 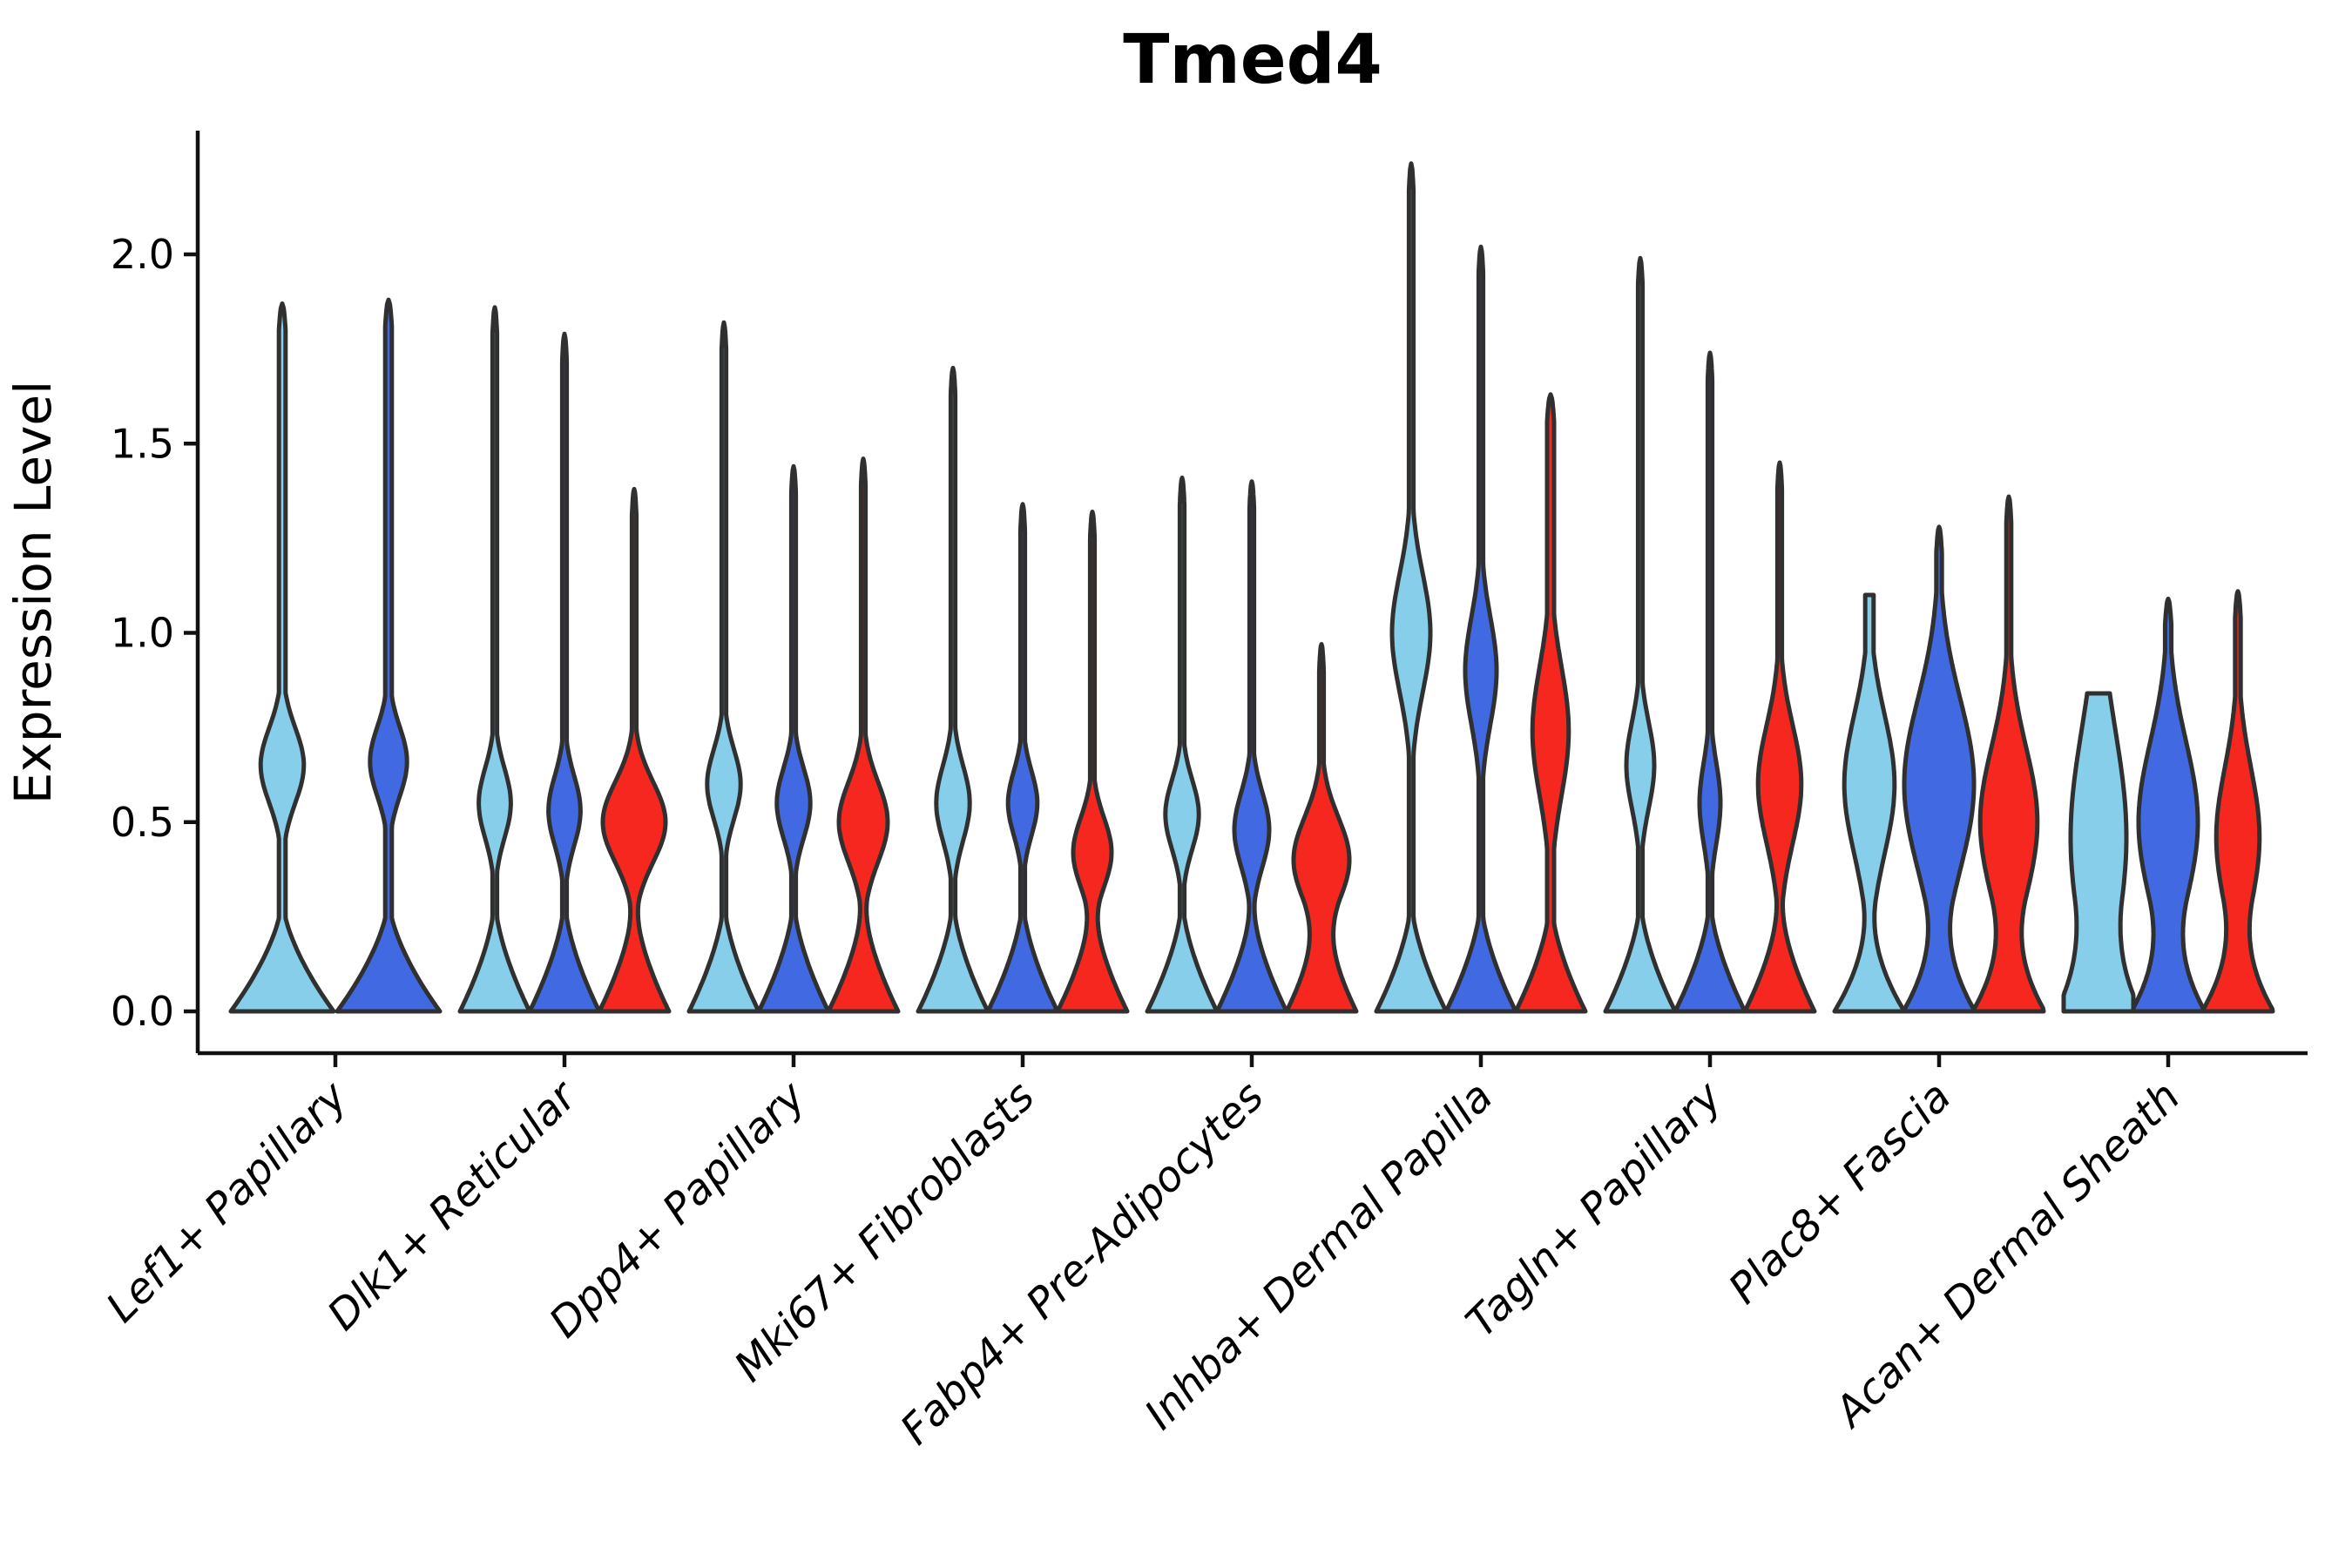 I want to click on violin-4-2-red, so click(x=1321, y=828).